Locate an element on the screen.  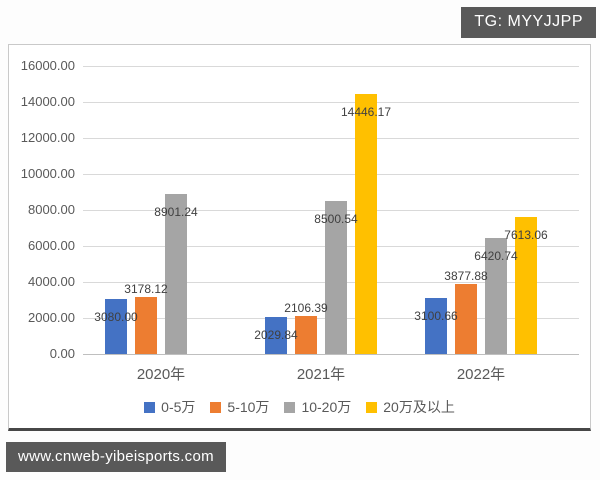
bar-5-10万-2020年 is located at coordinates (146, 325).